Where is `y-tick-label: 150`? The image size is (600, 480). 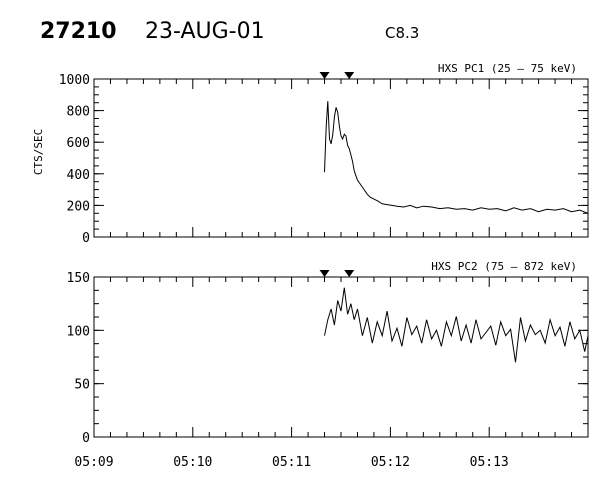 y-tick-label: 150 is located at coordinates (78, 278).